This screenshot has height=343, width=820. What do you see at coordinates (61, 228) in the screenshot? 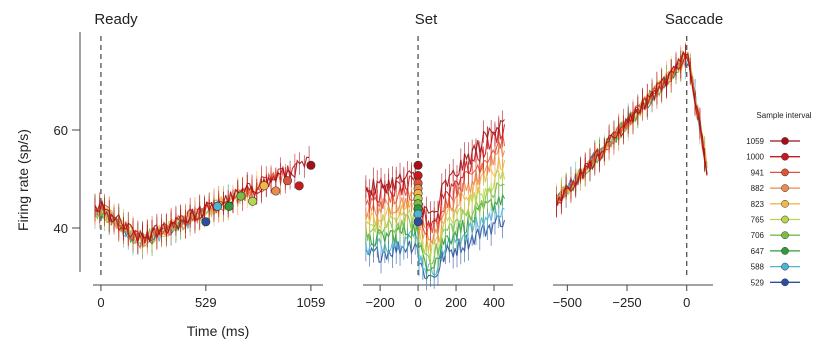
I see `y-tick-label-40: 40` at bounding box center [61, 228].